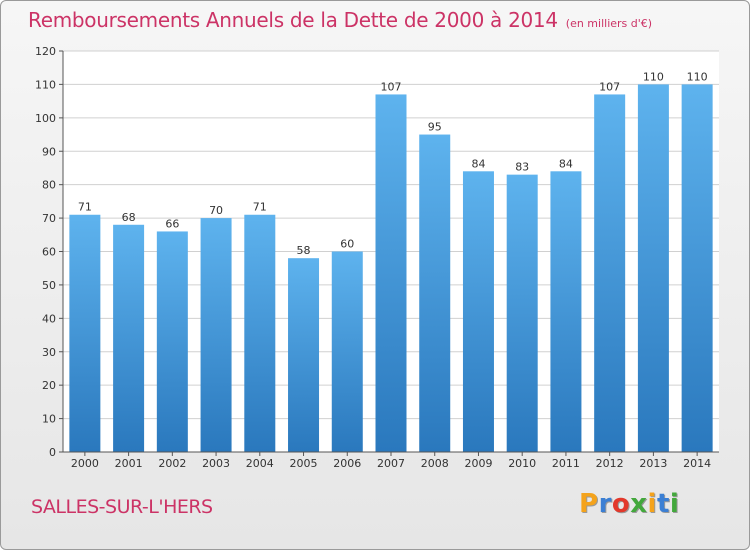  Describe the element at coordinates (45, 118) in the screenshot. I see `y-tick-label: 100` at that location.